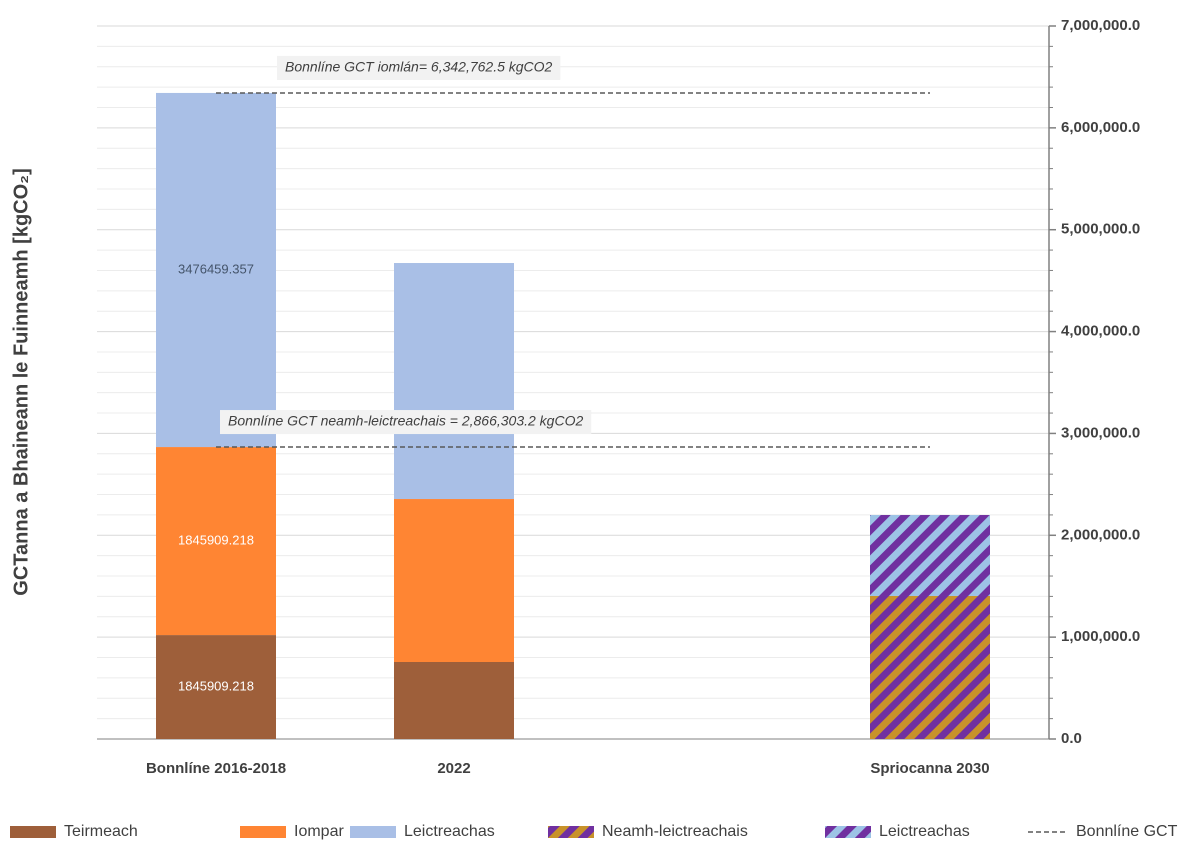 This screenshot has width=1199, height=846. What do you see at coordinates (21, 381) in the screenshot?
I see `y-axis-label: GCTanna a Bhaineann le Fuinneamh [kgCO₂]` at bounding box center [21, 381].